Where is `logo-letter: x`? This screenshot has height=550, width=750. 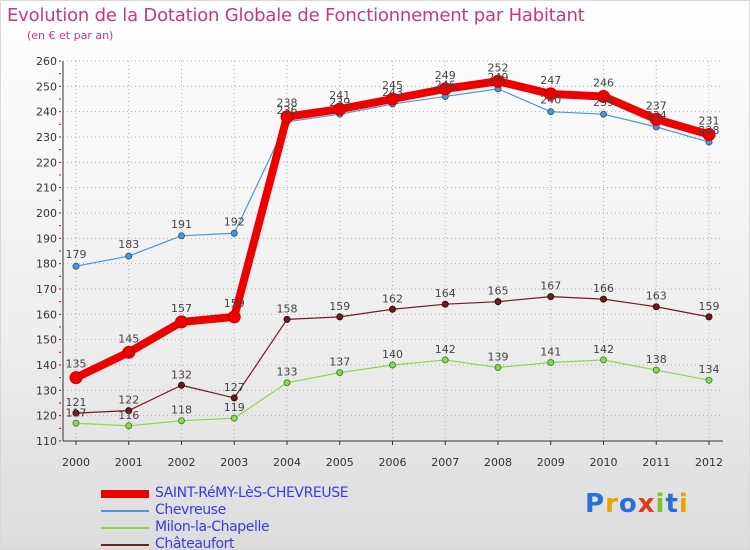 logo-letter: x is located at coordinates (646, 504).